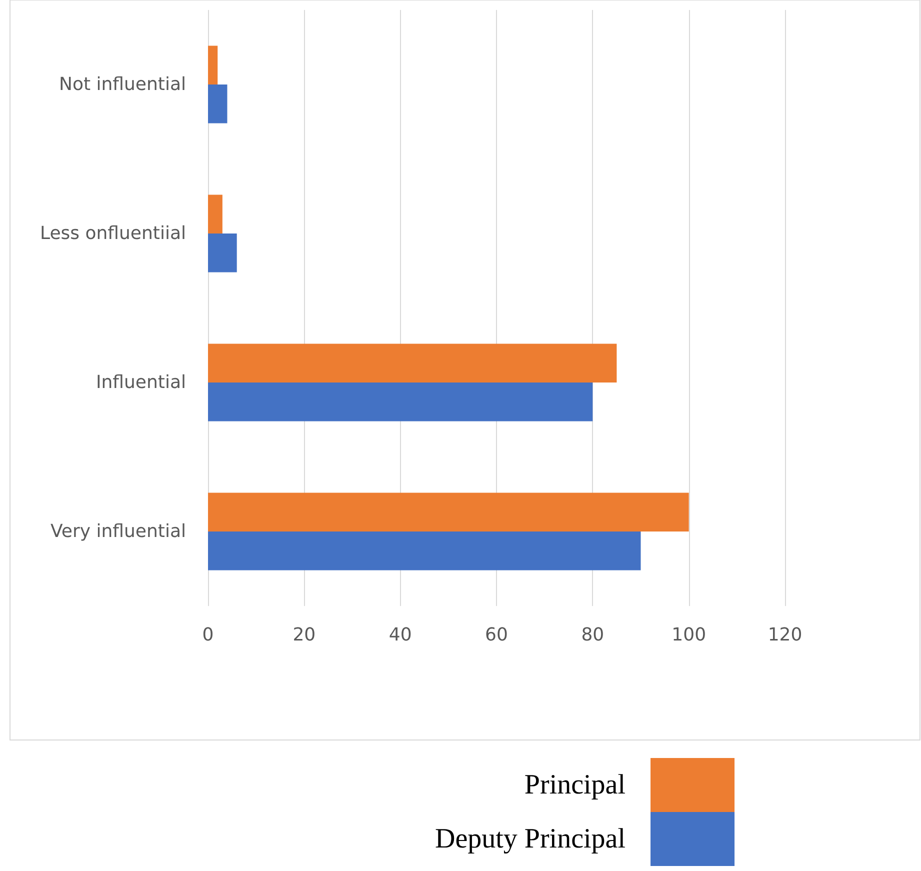 The height and width of the screenshot is (871, 921). What do you see at coordinates (575, 785) in the screenshot?
I see `legend-label: Principal` at bounding box center [575, 785].